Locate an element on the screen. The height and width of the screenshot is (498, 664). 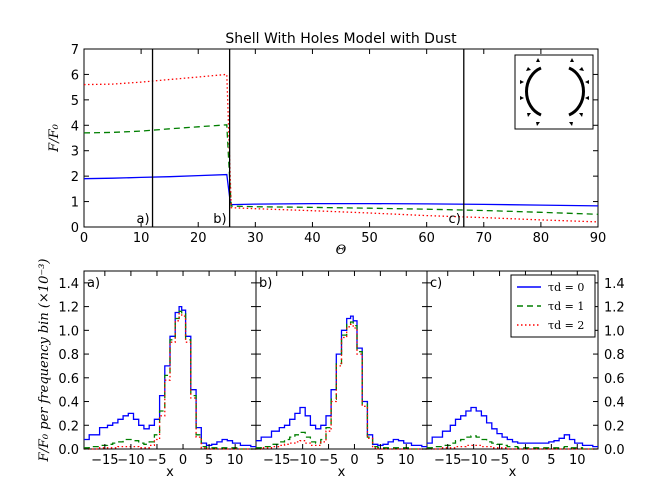
panel-0-xtick-label-1: −10 is located at coordinates (130, 460).